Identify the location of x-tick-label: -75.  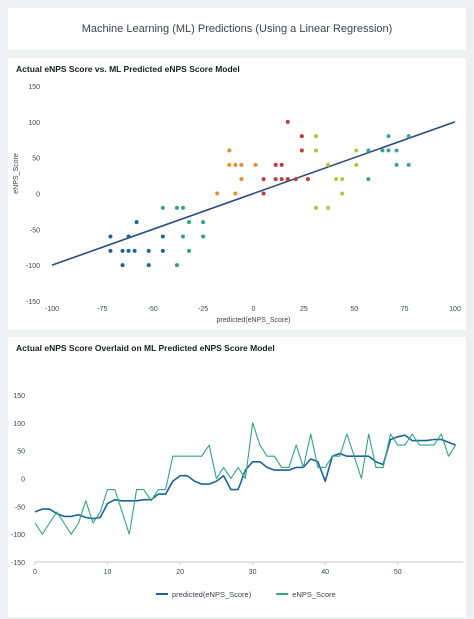
(102, 309).